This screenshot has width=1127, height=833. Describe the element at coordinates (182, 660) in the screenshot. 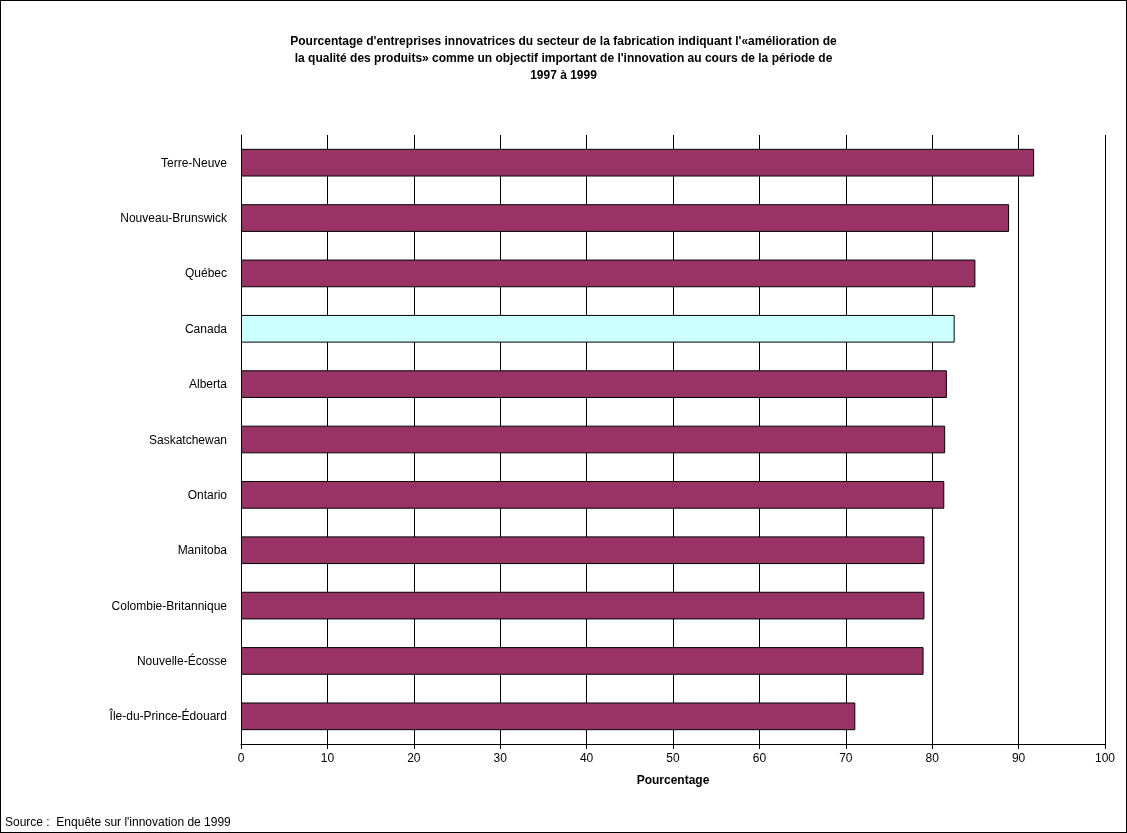

I see `y-tick-label: Nouvelle-Écosse` at that location.